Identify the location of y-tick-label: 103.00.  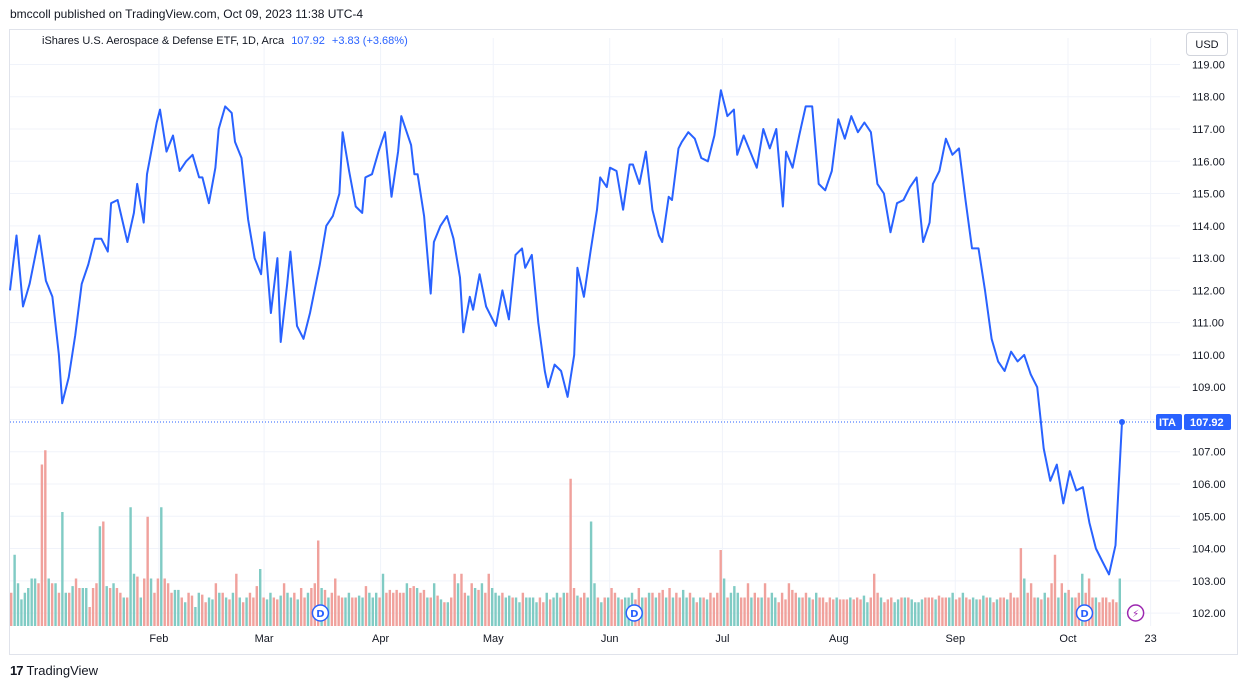
(1209, 582).